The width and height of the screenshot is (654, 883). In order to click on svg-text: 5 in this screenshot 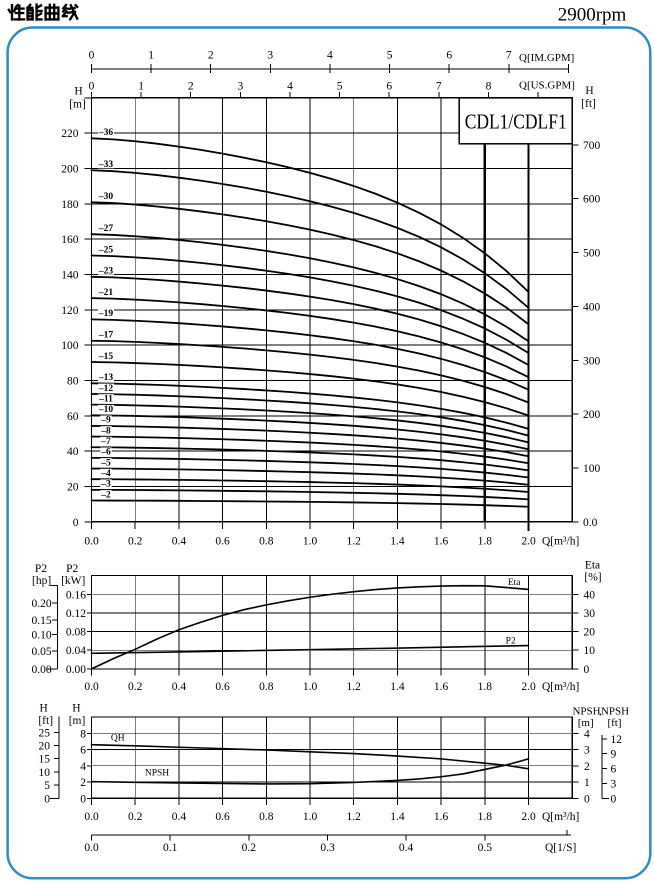, I will do `click(390, 56)`.